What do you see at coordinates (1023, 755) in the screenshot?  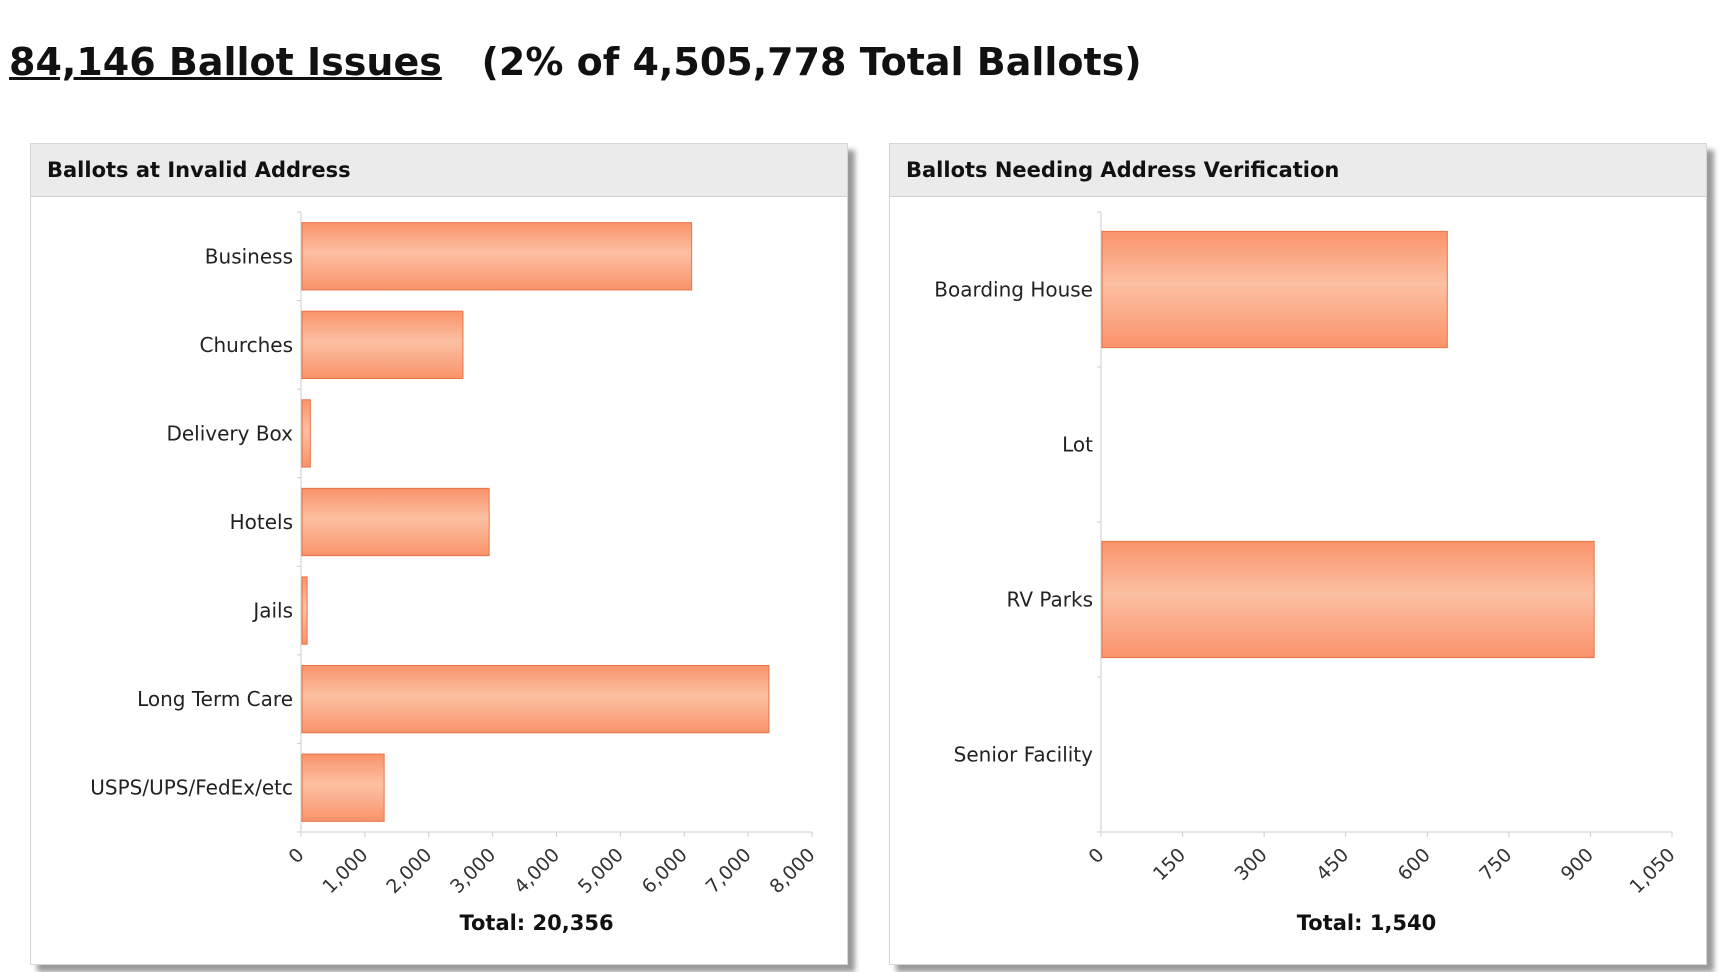 I see `category-label: Senior Facility` at bounding box center [1023, 755].